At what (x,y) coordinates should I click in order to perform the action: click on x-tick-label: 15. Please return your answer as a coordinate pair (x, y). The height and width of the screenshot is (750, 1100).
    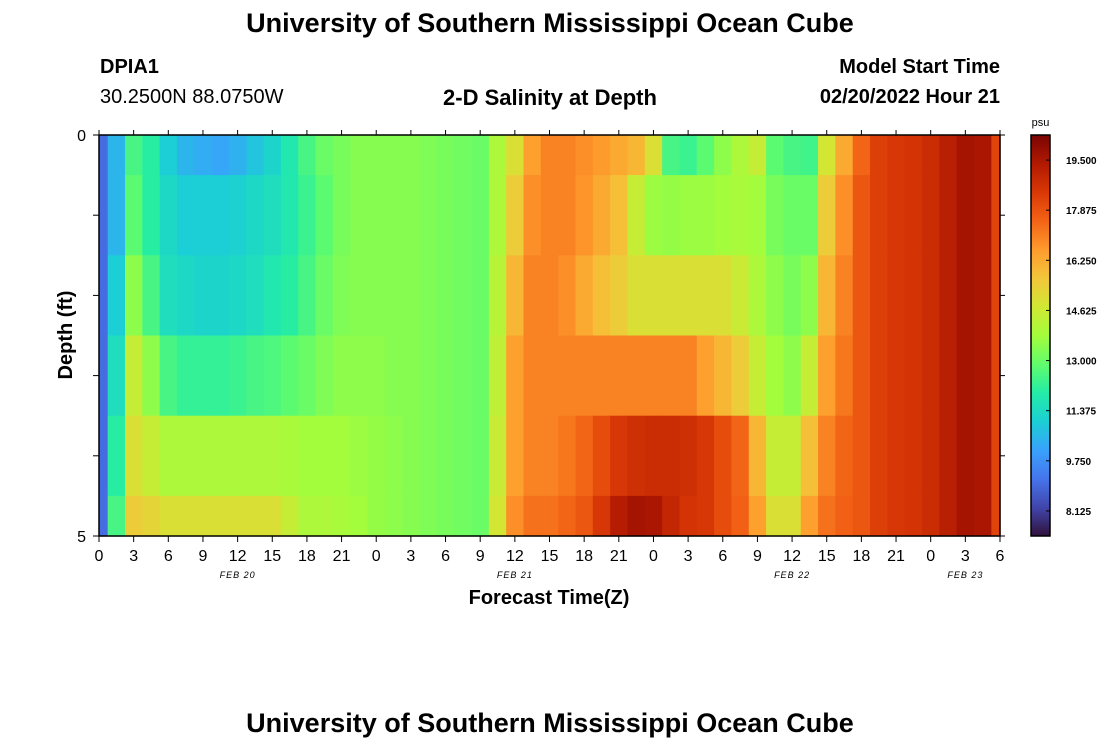
    Looking at the image, I should click on (550, 556).